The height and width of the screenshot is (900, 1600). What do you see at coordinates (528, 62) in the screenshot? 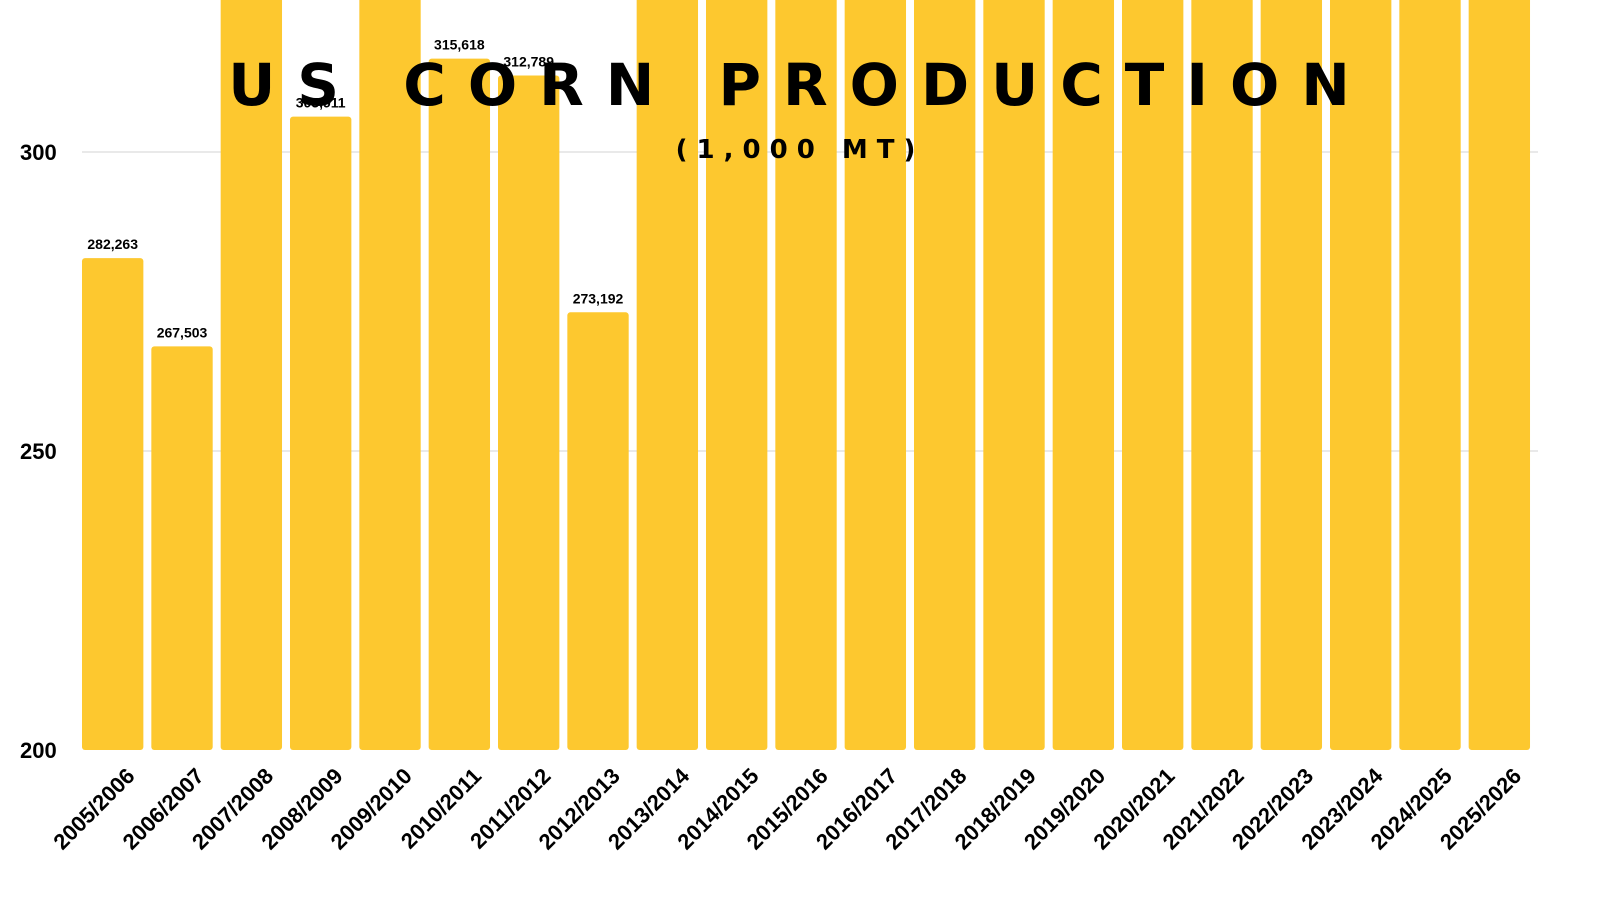
I see `data-label: 312,789` at bounding box center [528, 62].